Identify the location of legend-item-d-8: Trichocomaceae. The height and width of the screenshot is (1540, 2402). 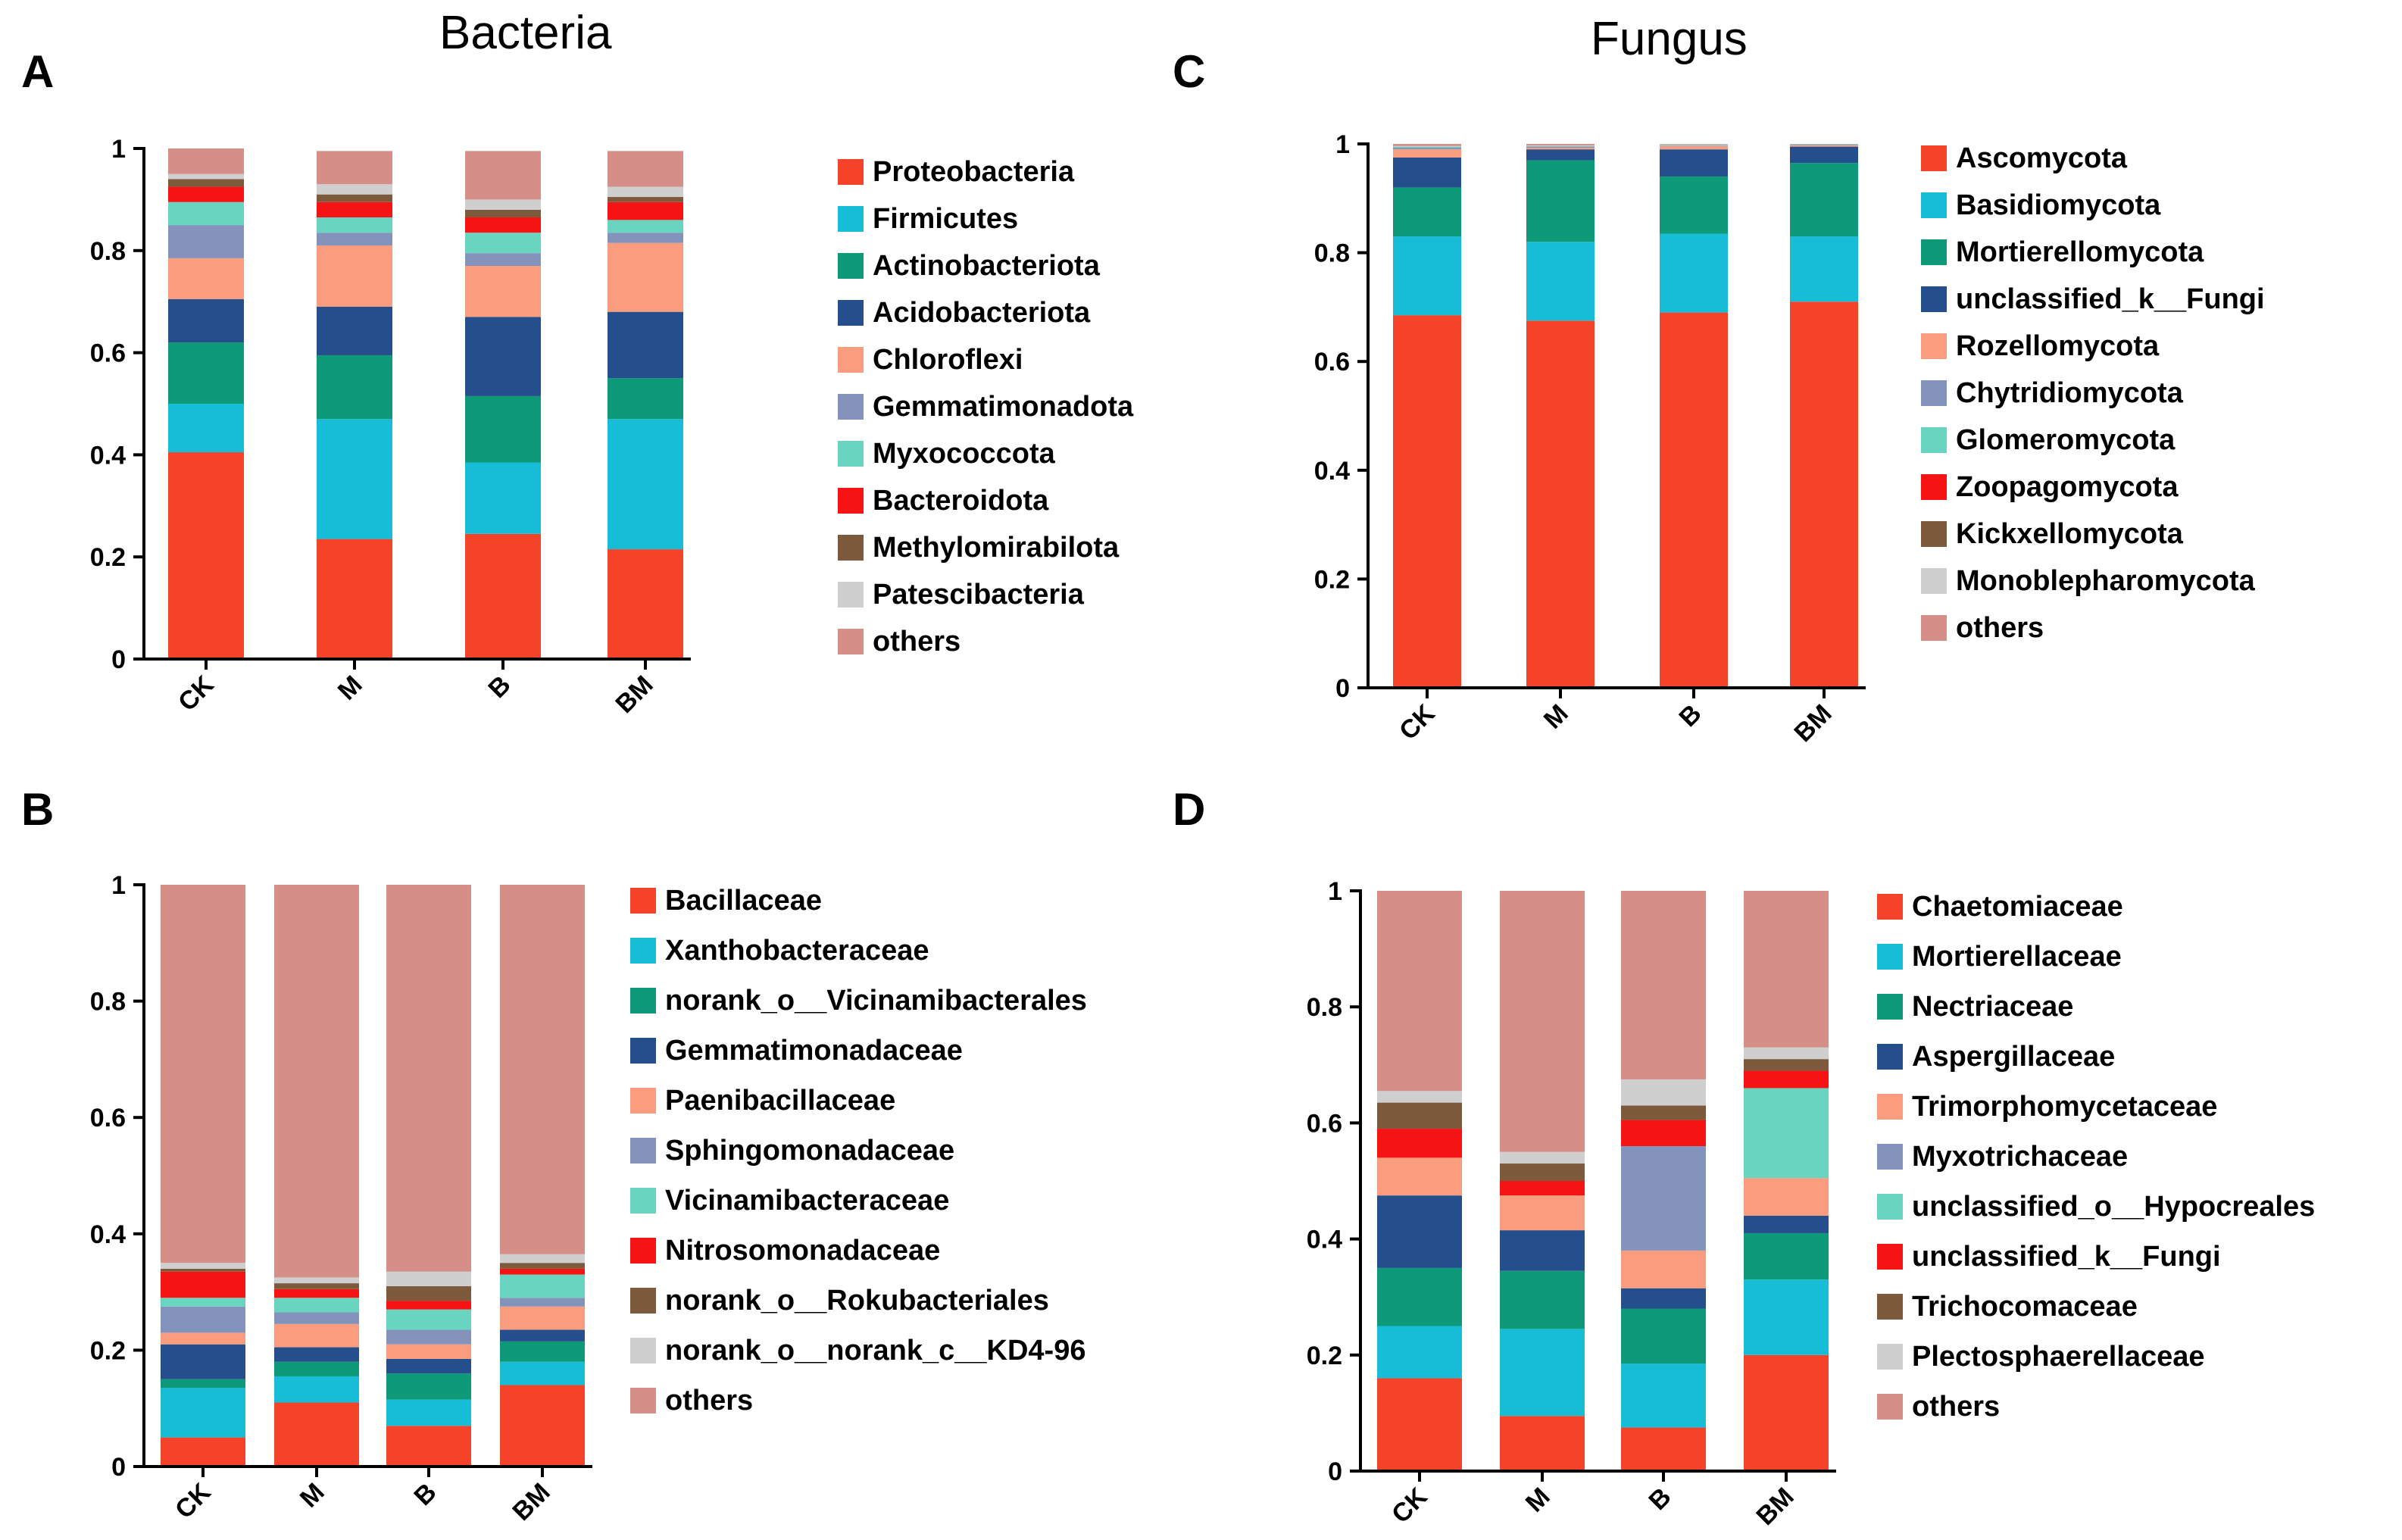
(2096, 1307).